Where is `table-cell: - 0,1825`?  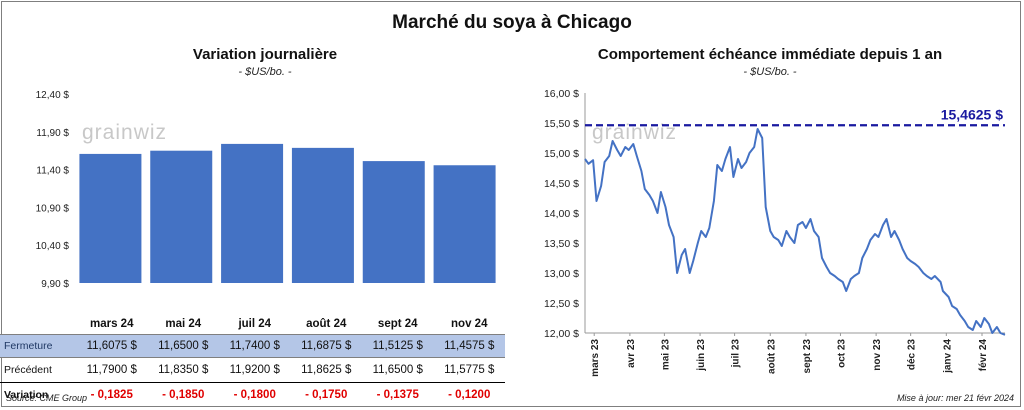 table-cell: - 0,1825 is located at coordinates (111, 395).